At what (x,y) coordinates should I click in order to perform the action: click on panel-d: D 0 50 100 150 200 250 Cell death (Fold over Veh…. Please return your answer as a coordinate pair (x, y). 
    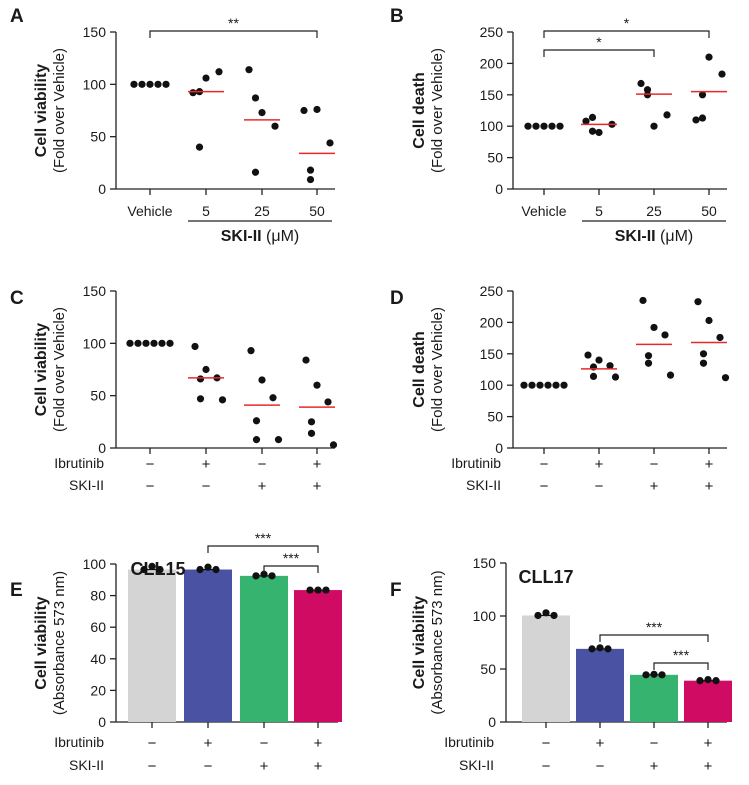
    Looking at the image, I should click on (560, 389).